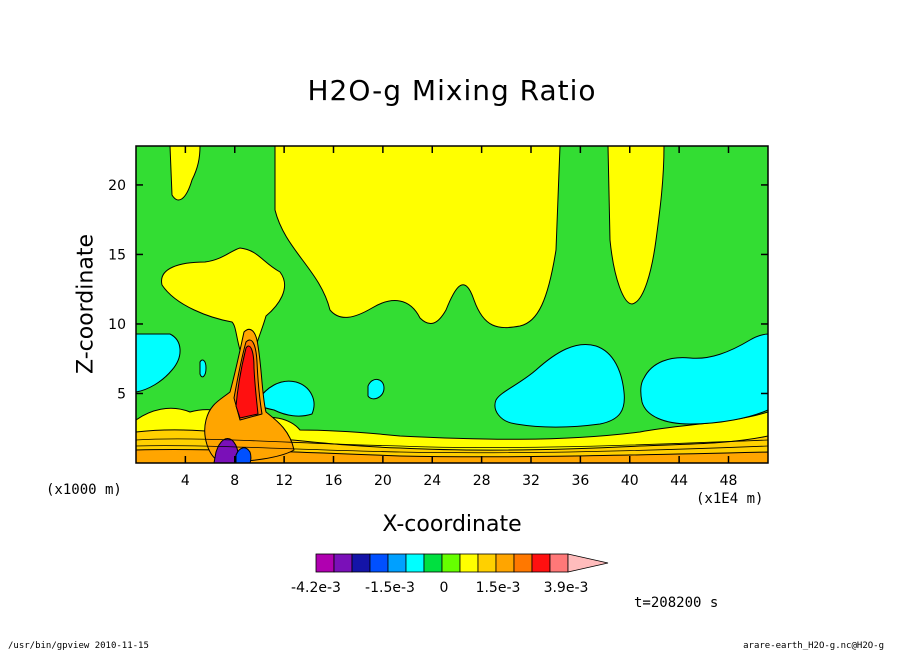 This screenshot has height=654, width=904. I want to click on x-tick-label: 4, so click(185, 481).